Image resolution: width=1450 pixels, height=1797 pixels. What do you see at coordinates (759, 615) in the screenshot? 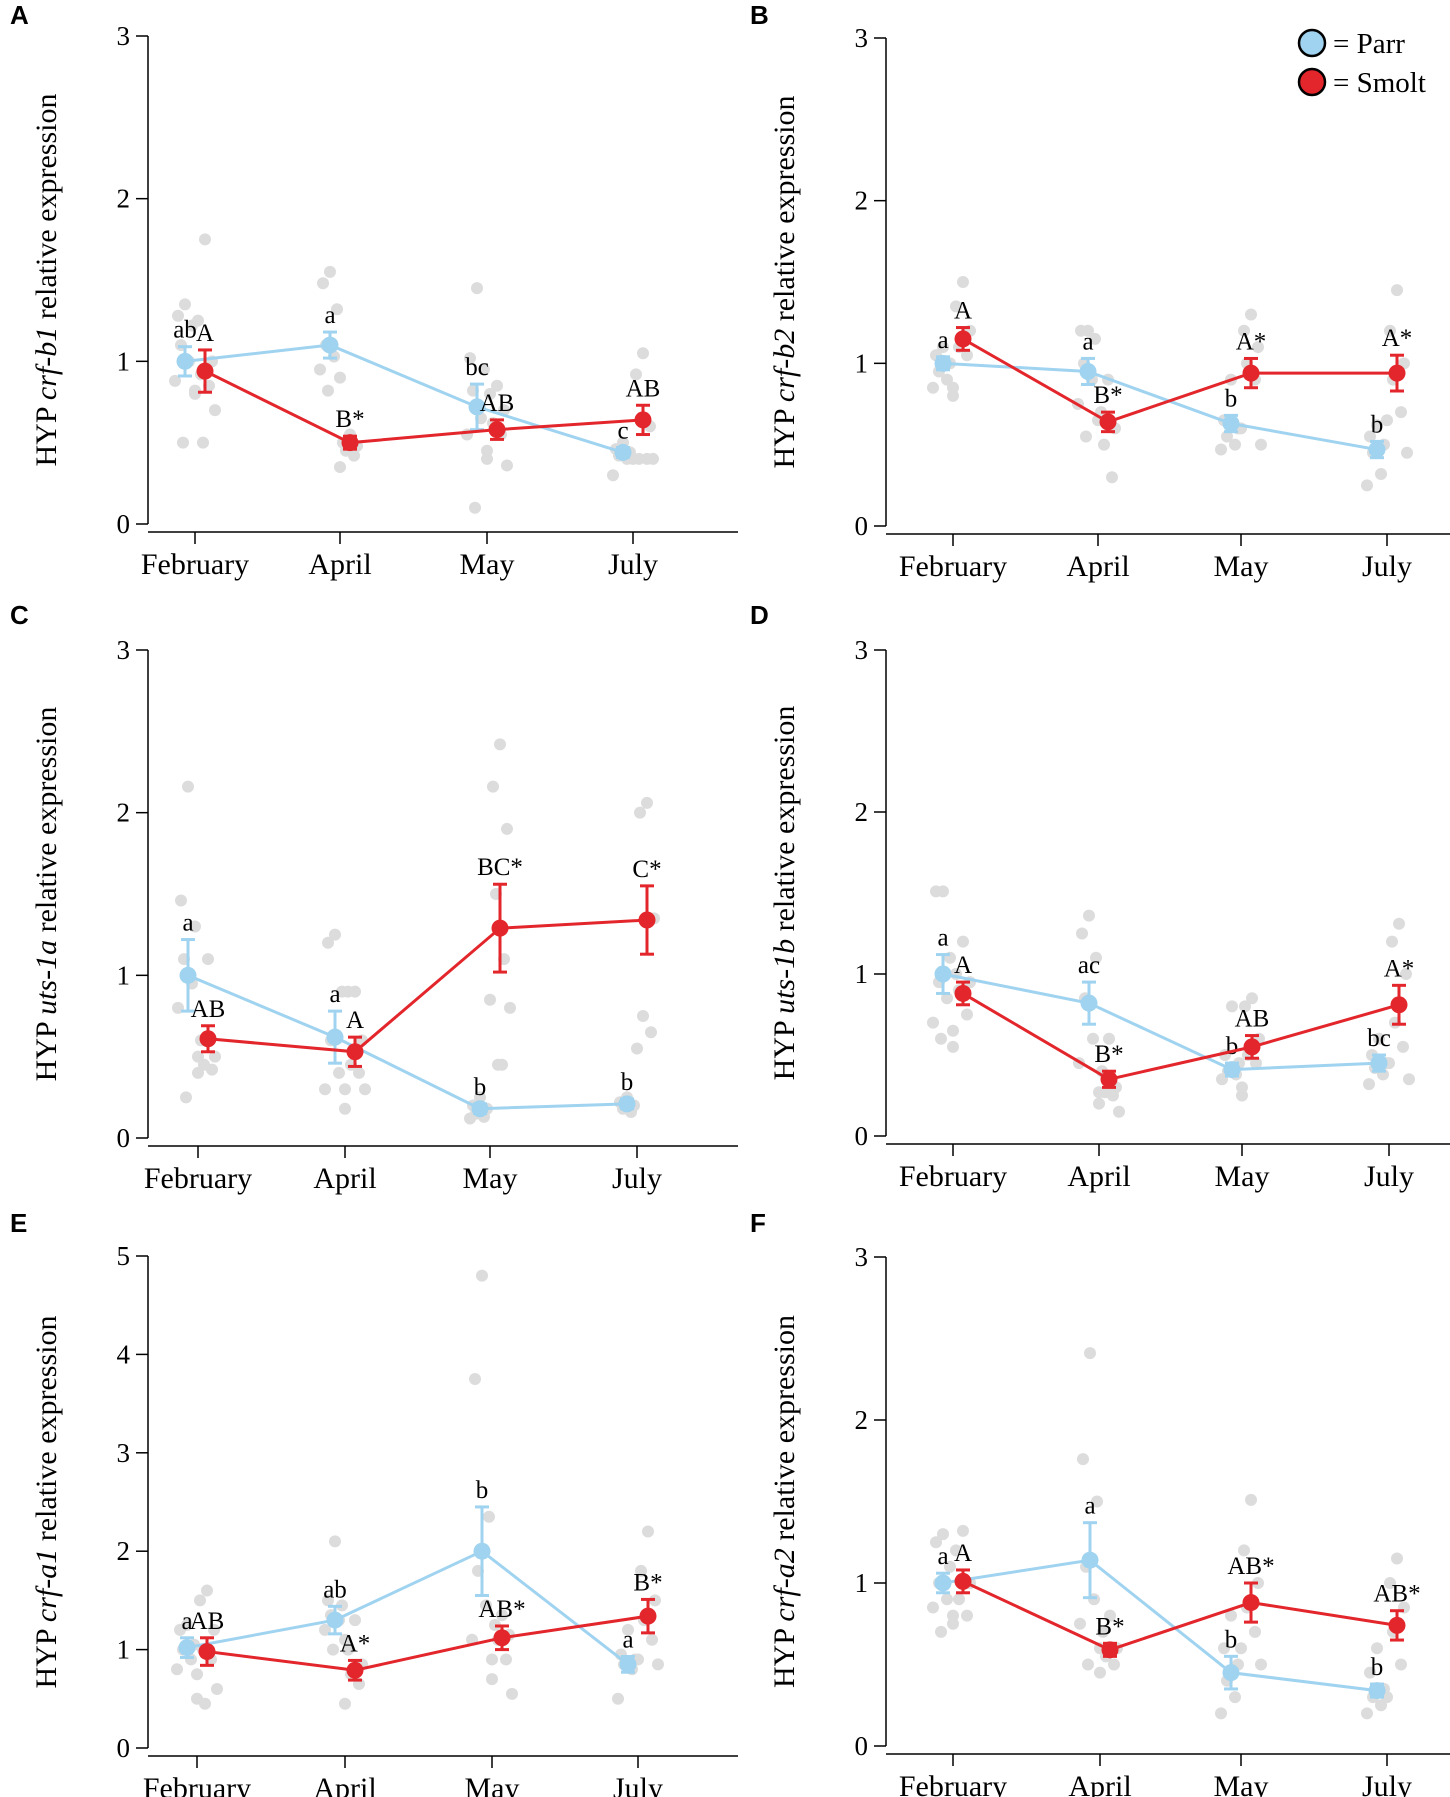
I see `panel-letter-d: D` at bounding box center [759, 615].